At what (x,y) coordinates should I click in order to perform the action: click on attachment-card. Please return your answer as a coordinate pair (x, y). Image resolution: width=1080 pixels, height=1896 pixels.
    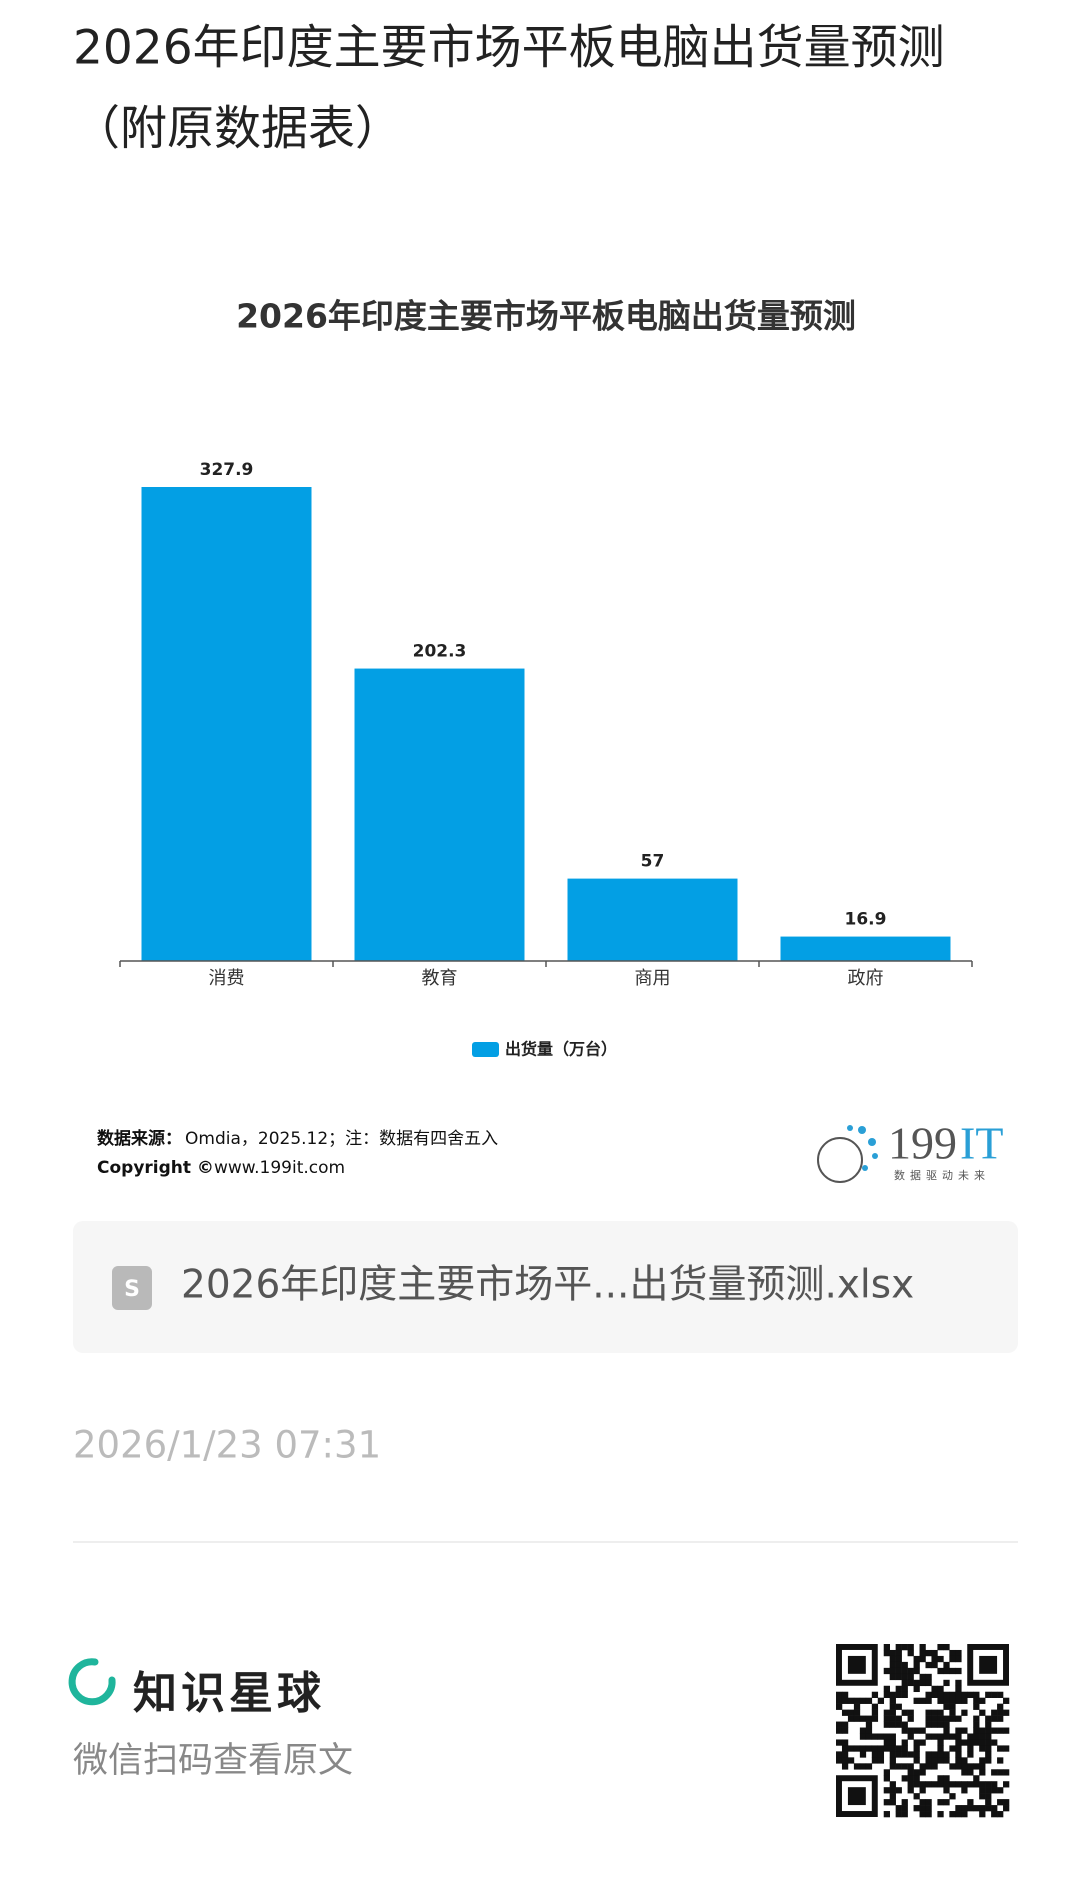
    Looking at the image, I should click on (545, 1287).